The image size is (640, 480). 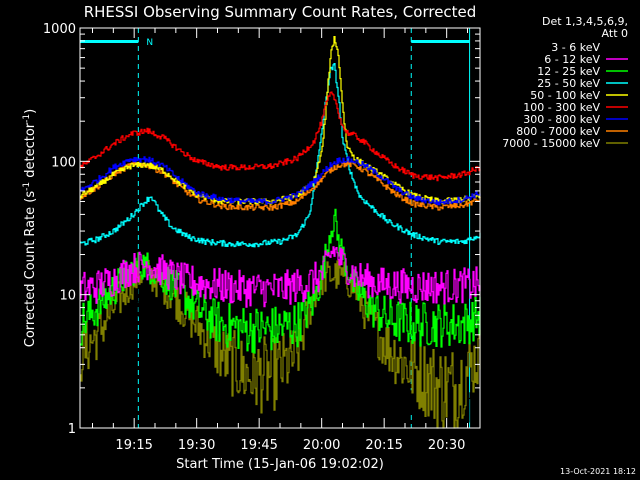 I want to click on y-tick-label: 1000, so click(x=59, y=29).